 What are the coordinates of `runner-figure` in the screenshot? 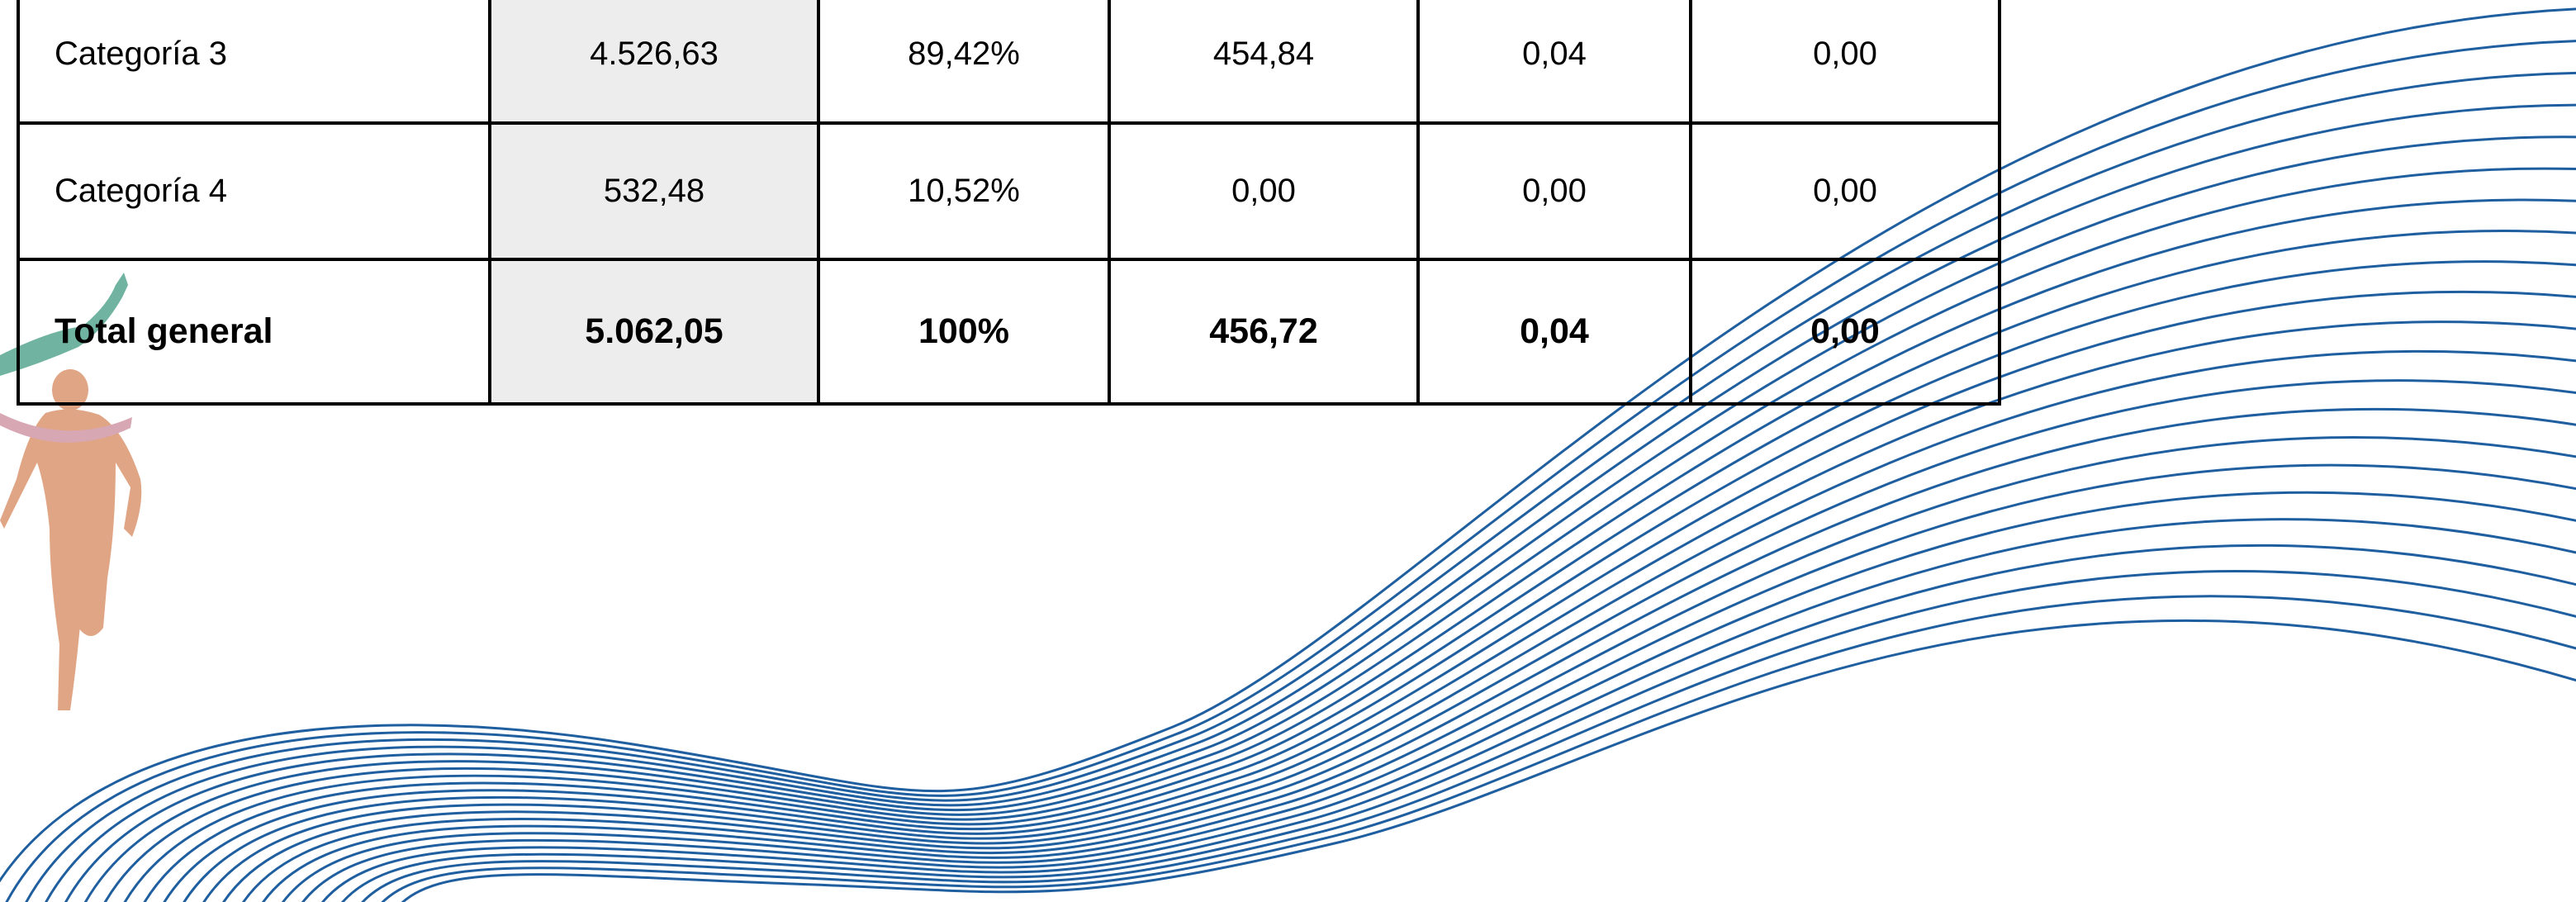 It's located at (71, 491).